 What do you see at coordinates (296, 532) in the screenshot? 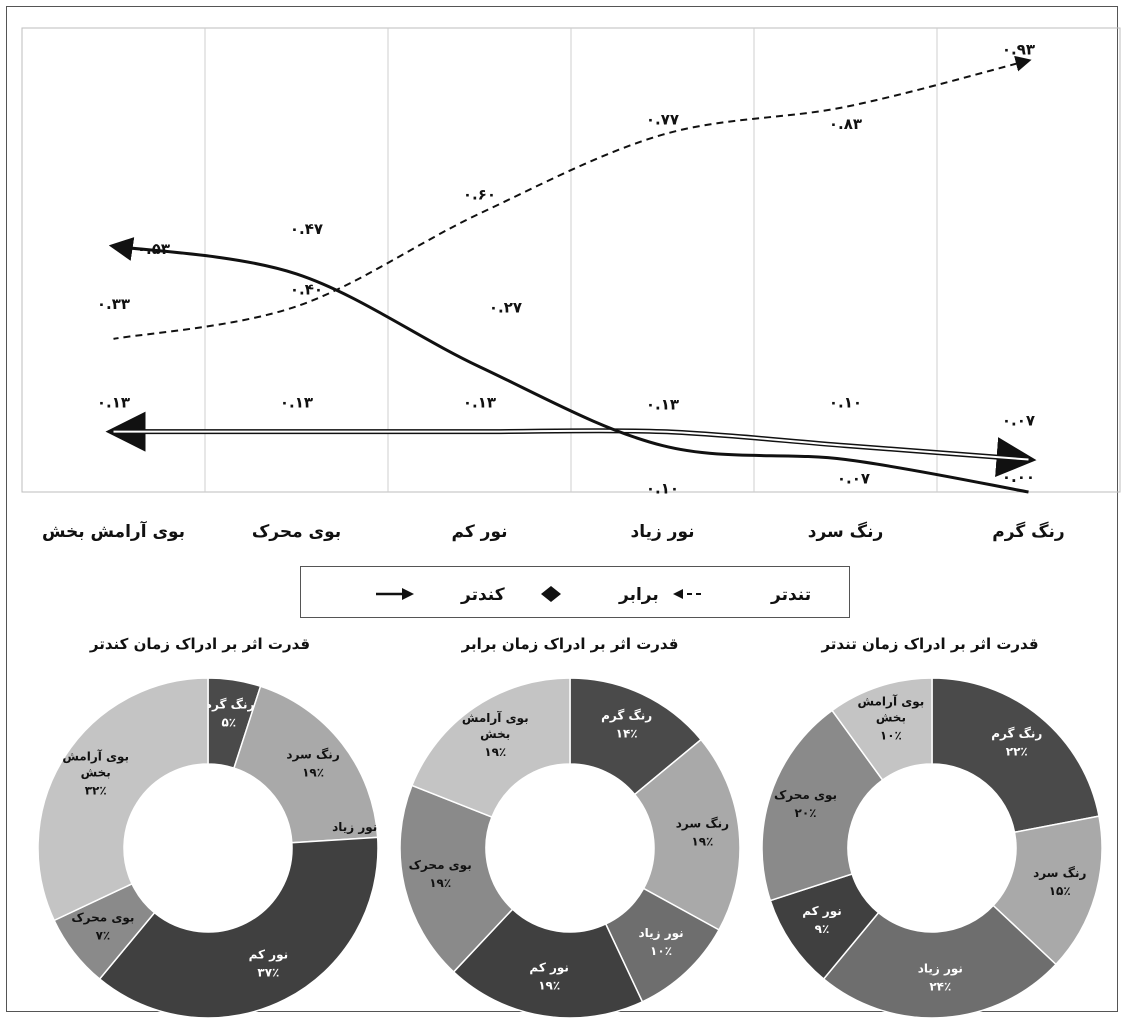
I see `x-tick-label: بوی محرک` at bounding box center [296, 532].